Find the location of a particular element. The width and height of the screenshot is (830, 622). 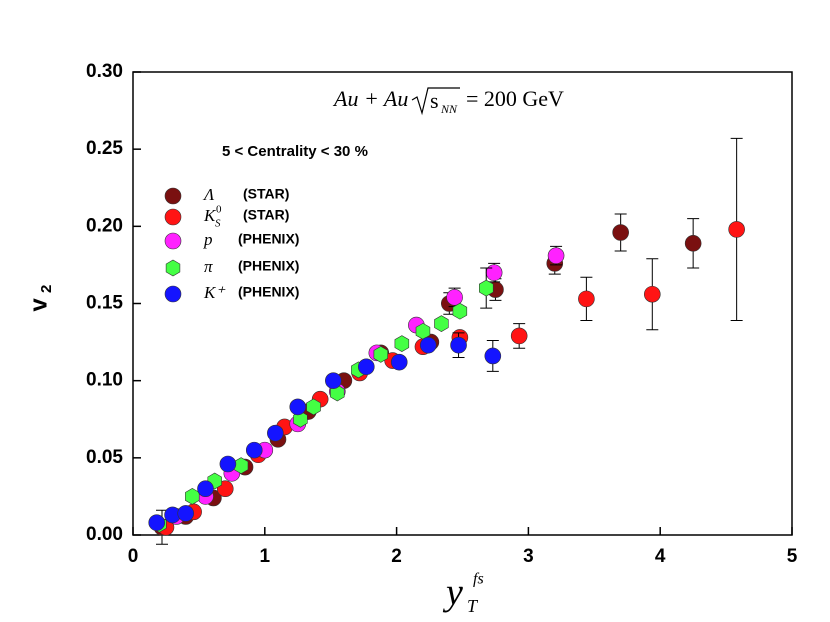

y-tick-label: 0.05 is located at coordinates (104, 457).